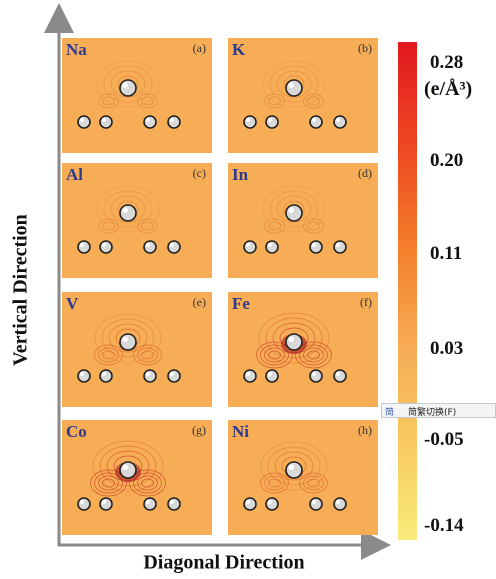 This screenshot has height=579, width=496. What do you see at coordinates (240, 174) in the screenshot?
I see `panel-element-label: In` at bounding box center [240, 174].